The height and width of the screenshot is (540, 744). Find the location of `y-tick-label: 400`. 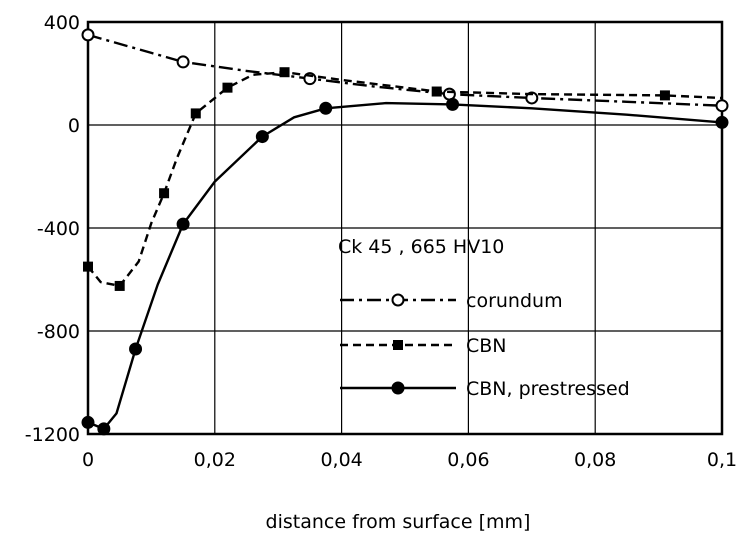

y-tick-label: 400 is located at coordinates (62, 23).